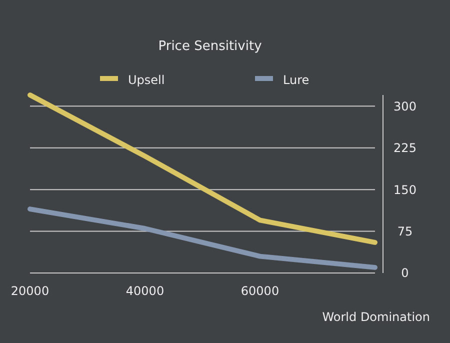 Image resolution: width=450 pixels, height=343 pixels. Describe the element at coordinates (405, 106) in the screenshot. I see `y-tick-label: 300` at that location.